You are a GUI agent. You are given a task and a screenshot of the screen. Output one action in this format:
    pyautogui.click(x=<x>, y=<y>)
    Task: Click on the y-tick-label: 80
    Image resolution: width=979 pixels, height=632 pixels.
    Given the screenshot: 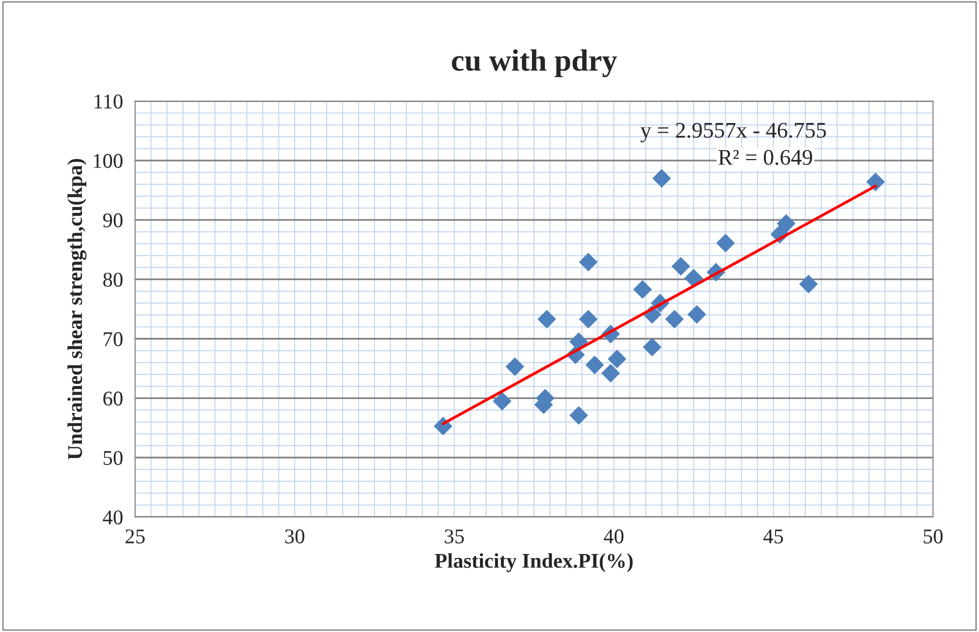 What is the action you would take?
    pyautogui.click(x=112, y=279)
    